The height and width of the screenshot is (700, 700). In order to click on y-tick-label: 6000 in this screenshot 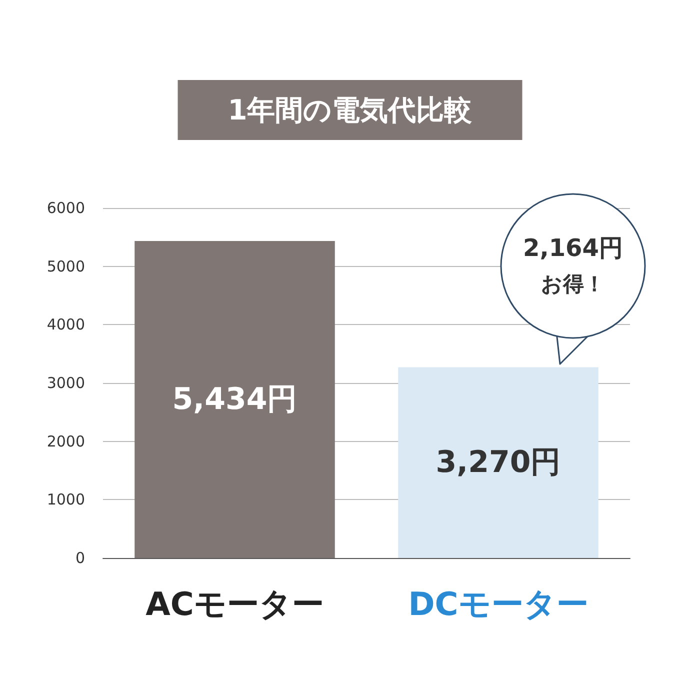, I will do `click(65, 208)`.